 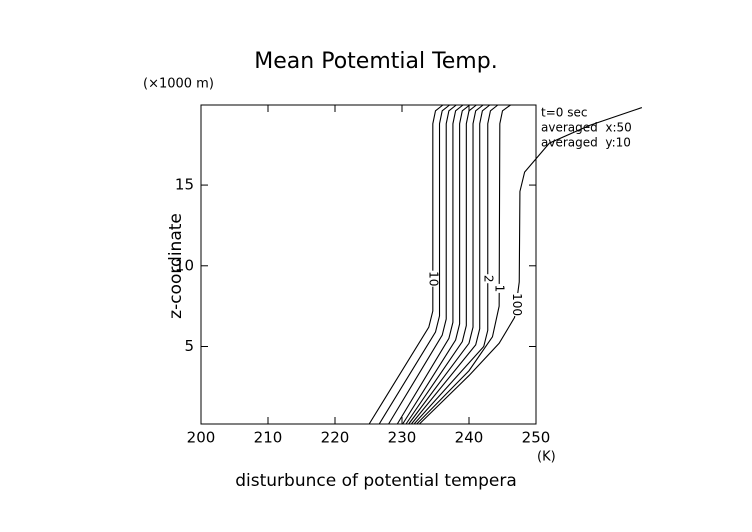 What do you see at coordinates (184, 185) in the screenshot?
I see `y-tick-label: 15` at bounding box center [184, 185].